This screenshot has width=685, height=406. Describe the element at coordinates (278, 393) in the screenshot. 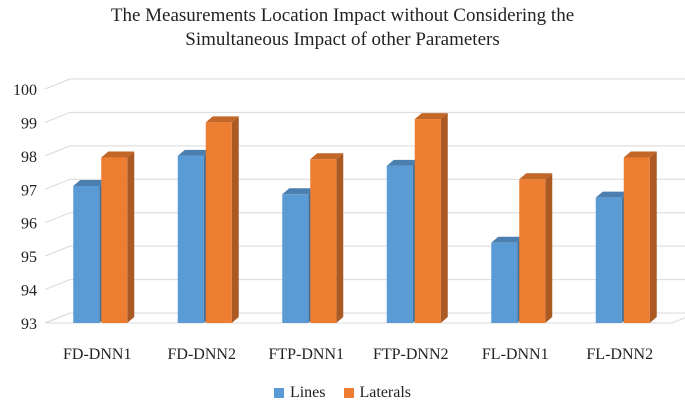

I see `legend-swatch-lines` at that location.